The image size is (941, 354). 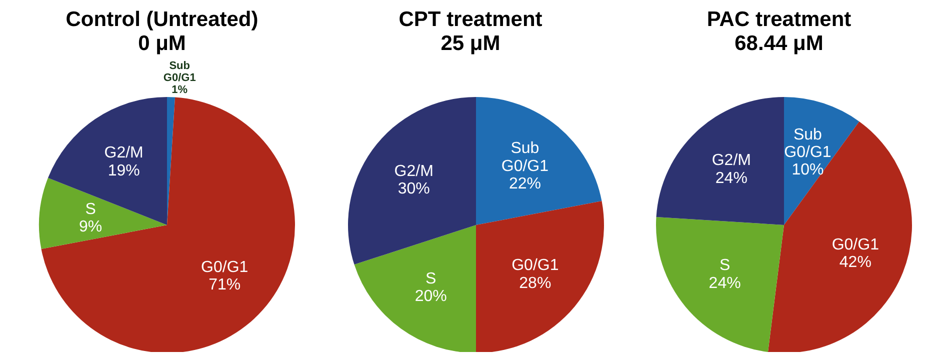 What do you see at coordinates (124, 170) in the screenshot?
I see `data-label: 19%` at bounding box center [124, 170].